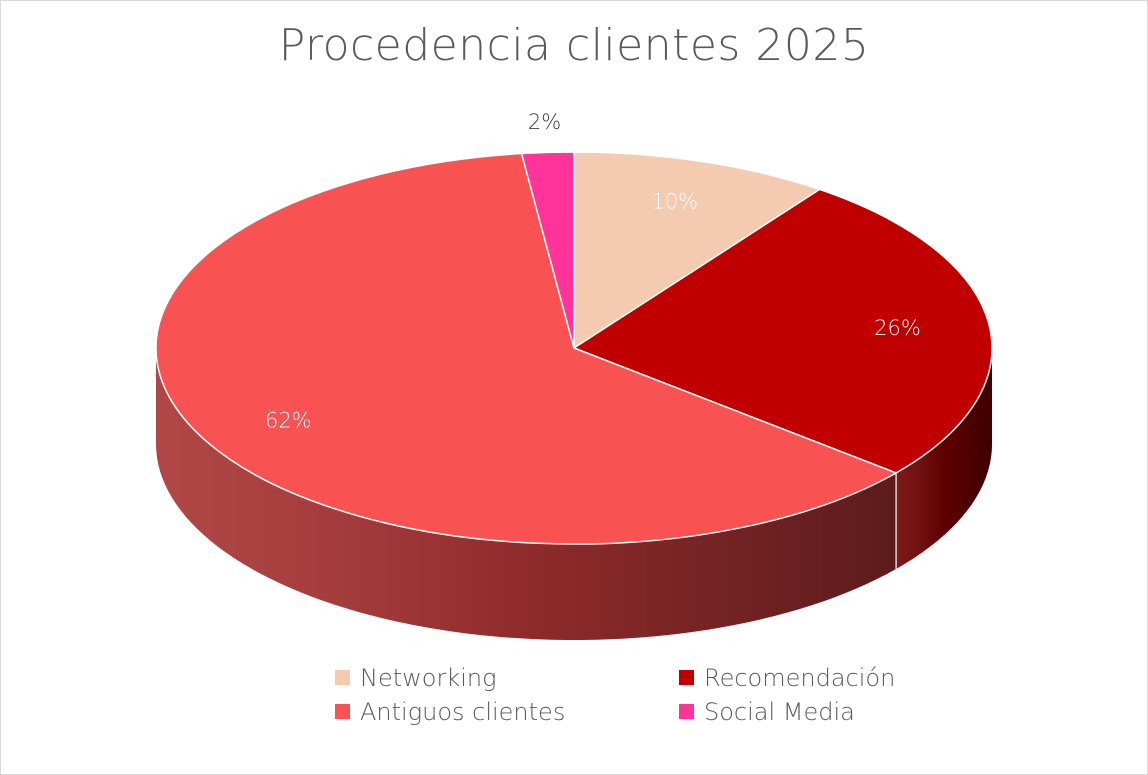 The height and width of the screenshot is (775, 1148). I want to click on data-label-recomendacion: 26%, so click(897, 328).